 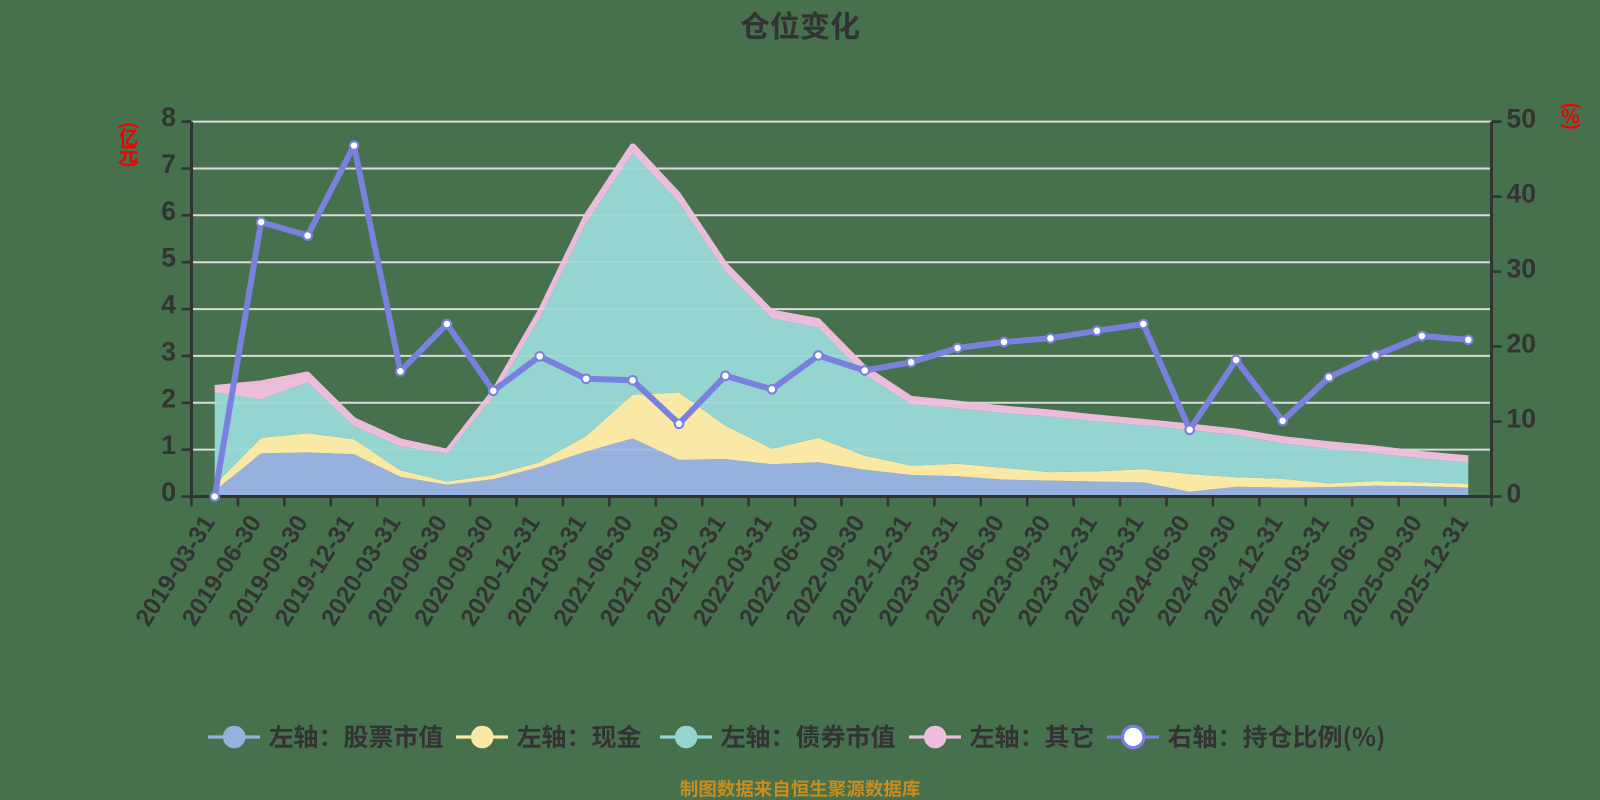 What do you see at coordinates (1521, 344) in the screenshot?
I see `svg-text: 20` at bounding box center [1521, 344].